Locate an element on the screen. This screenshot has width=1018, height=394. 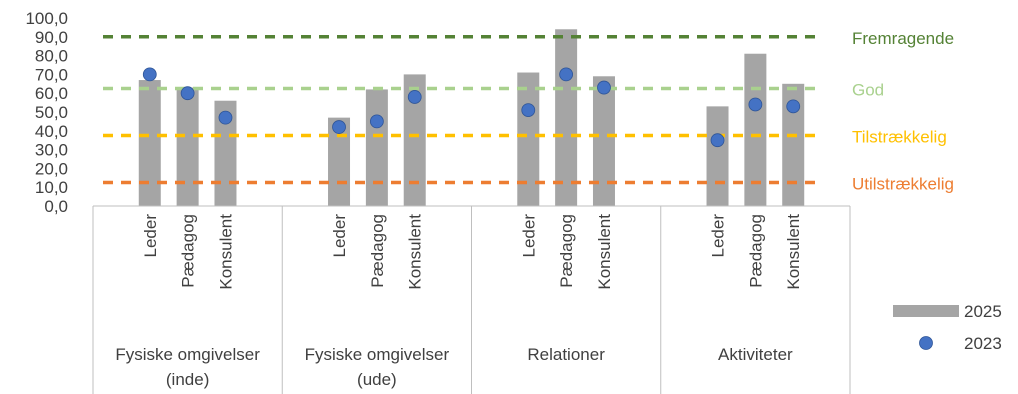
group-label: (inde) is located at coordinates (187, 379).